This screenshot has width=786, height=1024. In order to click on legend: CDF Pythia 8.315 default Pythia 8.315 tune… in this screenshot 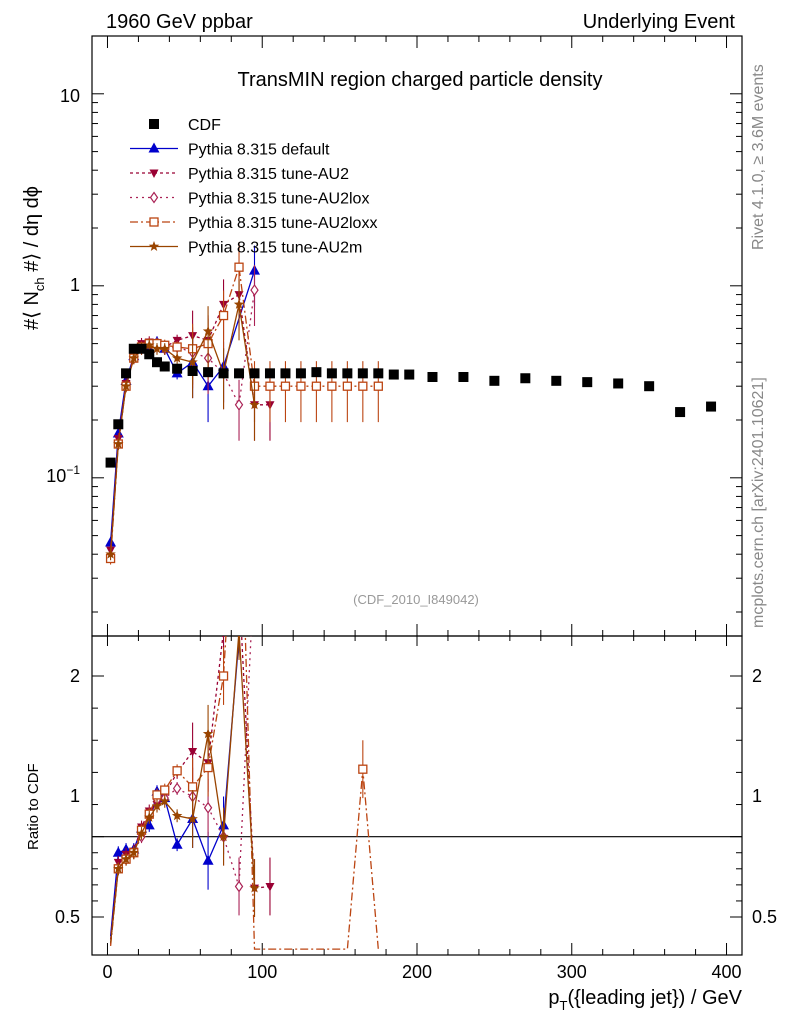, I will do `click(253, 187)`.